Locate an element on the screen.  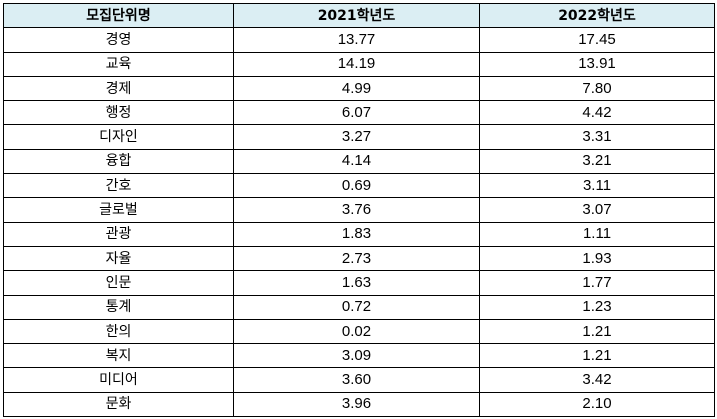
cell-unit-name: 한의 is located at coordinates (118, 331).